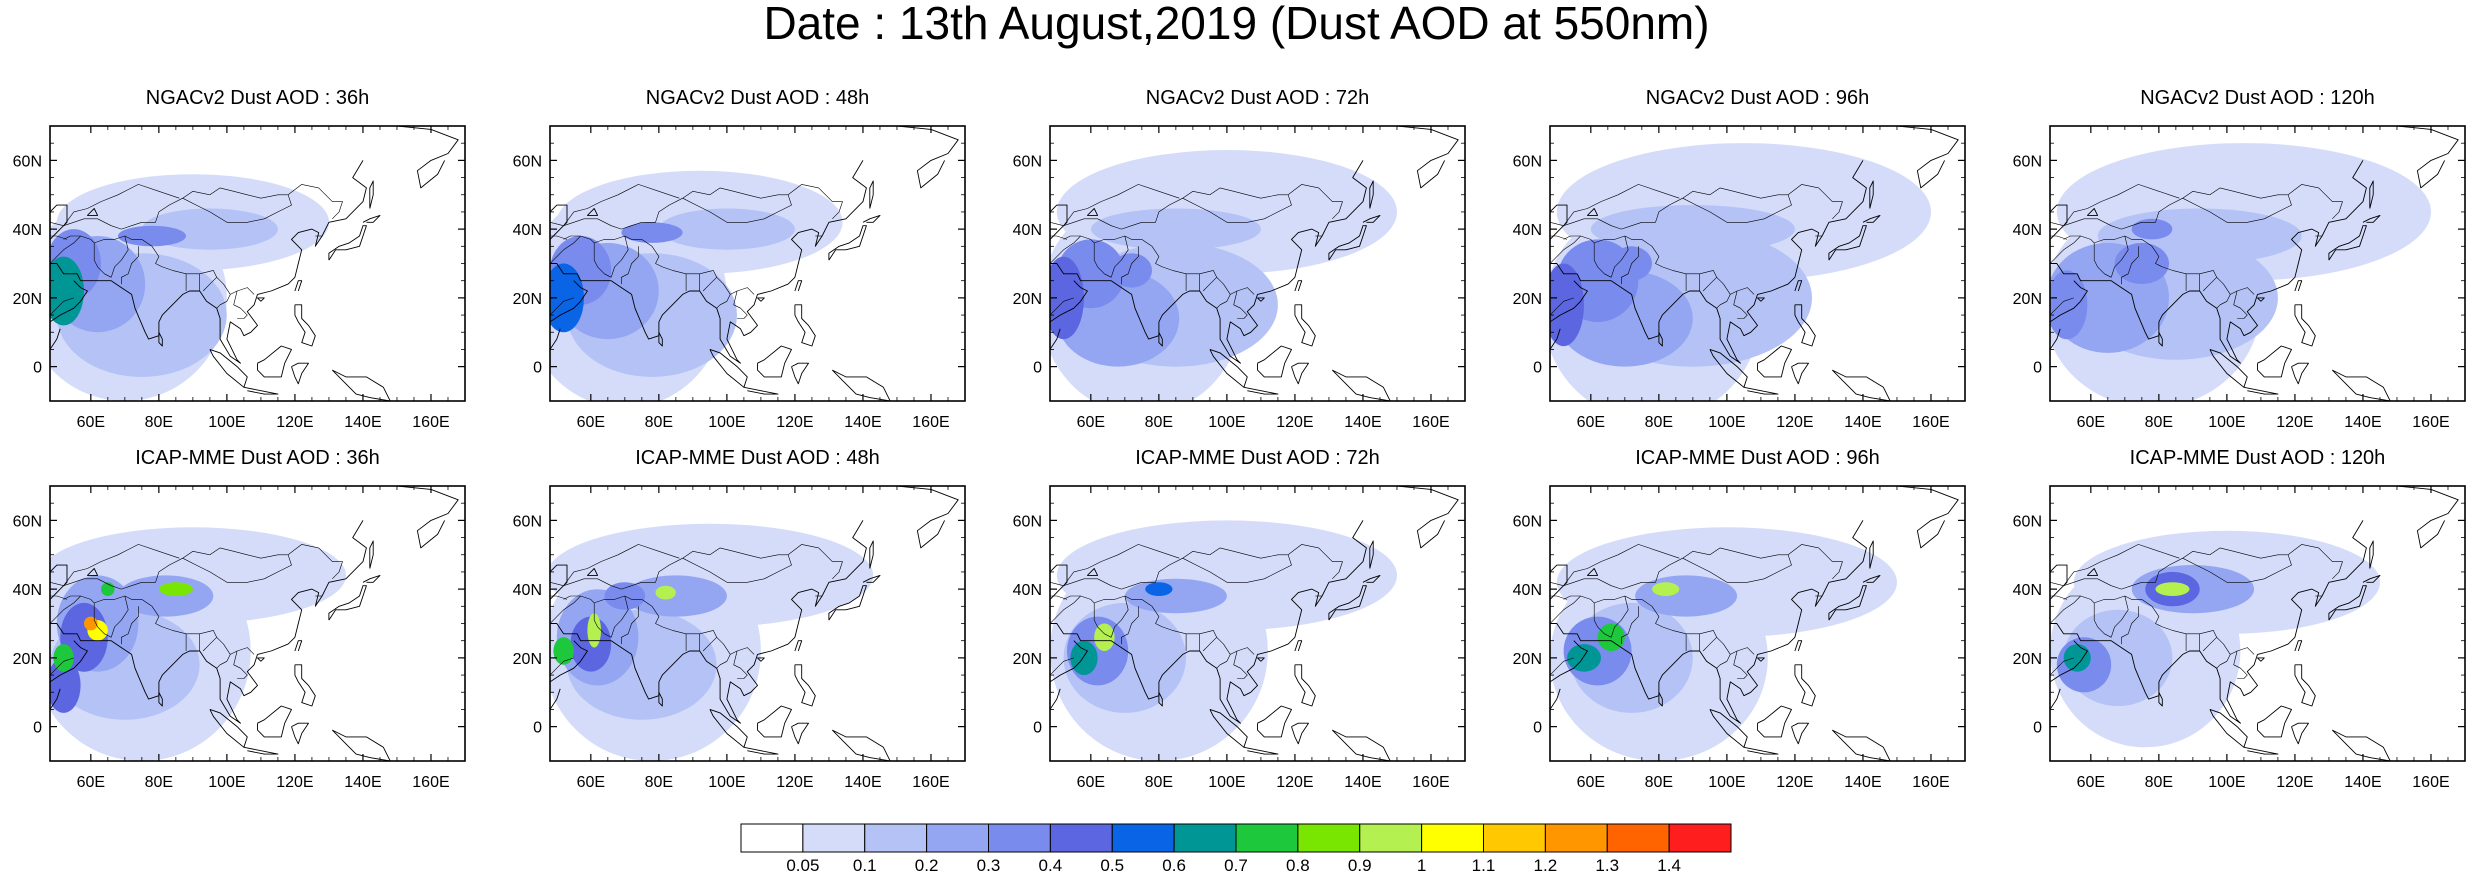  What do you see at coordinates (2257, 98) in the screenshot?
I see `panel-title: NGACv2 Dust AOD : 120h` at bounding box center [2257, 98].